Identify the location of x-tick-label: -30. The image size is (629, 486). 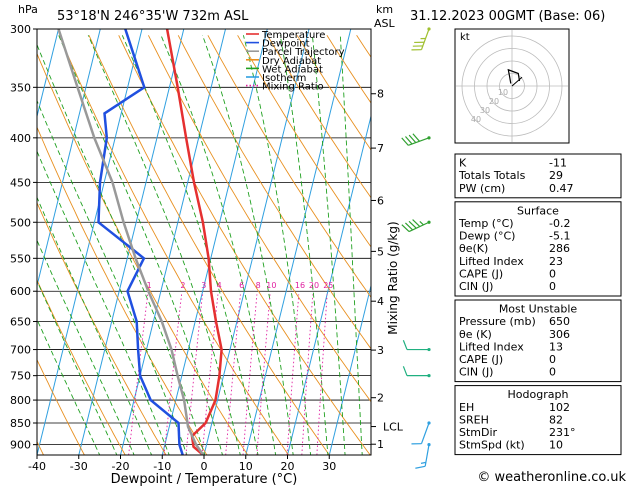
(79, 466).